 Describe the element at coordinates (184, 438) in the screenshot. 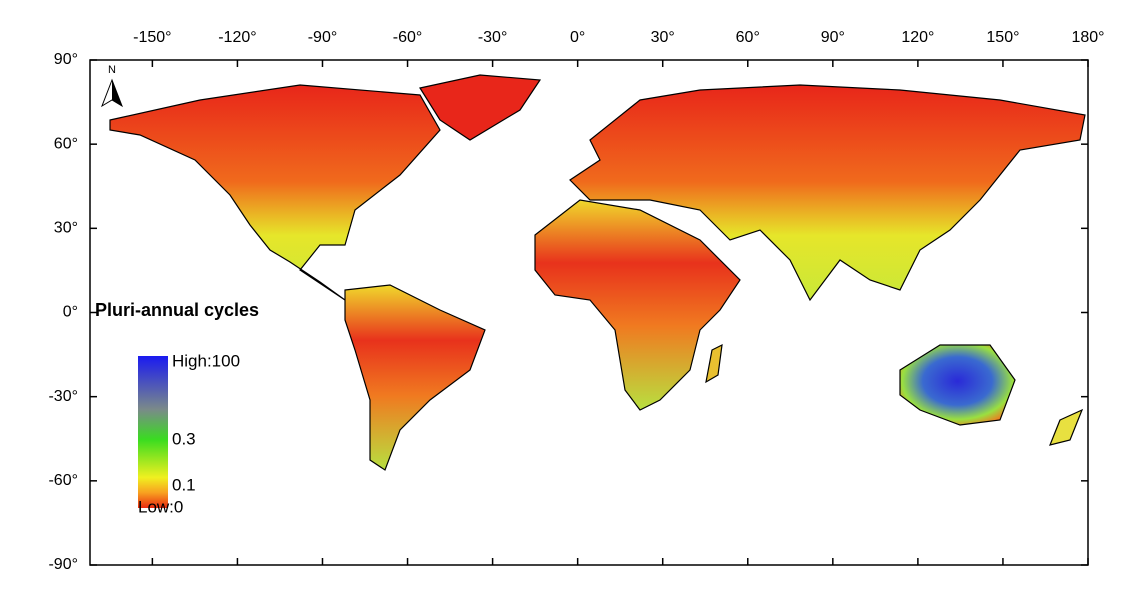

I see `legend-label: 0.3` at that location.